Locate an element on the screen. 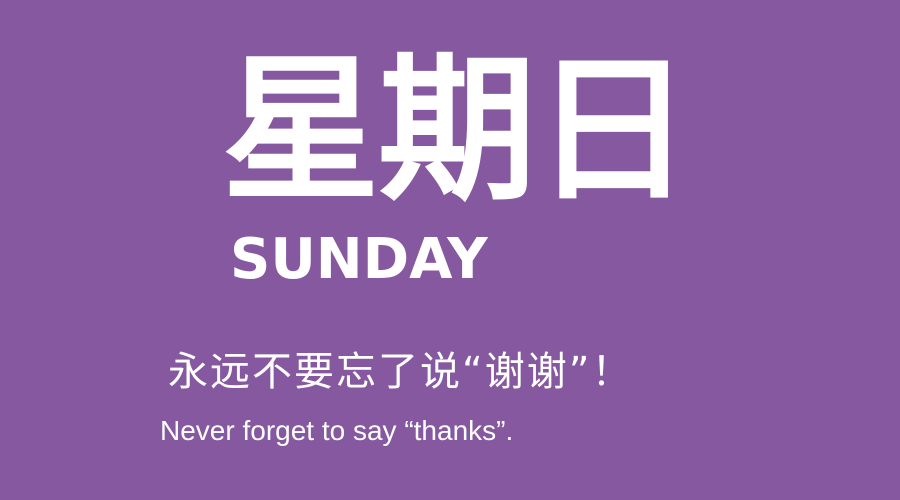 The image size is (900, 500). weekday-title-english: SUNDAY is located at coordinates (359, 259).